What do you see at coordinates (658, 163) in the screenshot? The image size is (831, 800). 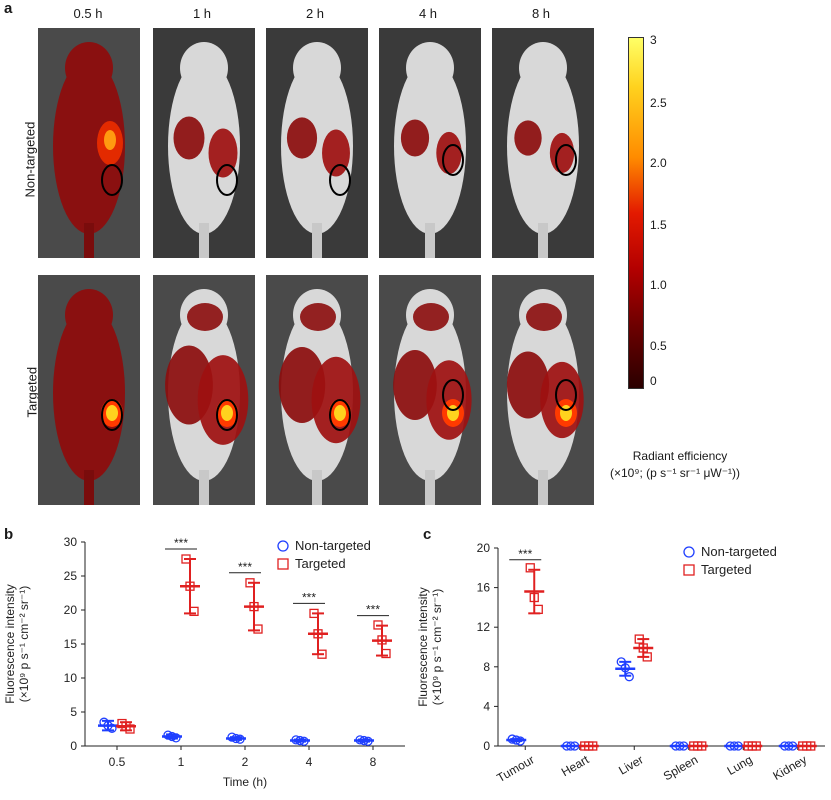 I see `colorbar-tick-label: 2.0` at bounding box center [658, 163].